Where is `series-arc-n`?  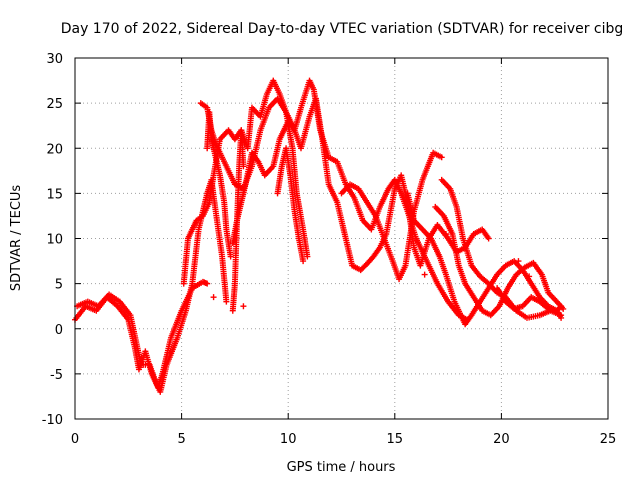
series-arc-n is located at coordinates (290, 205).